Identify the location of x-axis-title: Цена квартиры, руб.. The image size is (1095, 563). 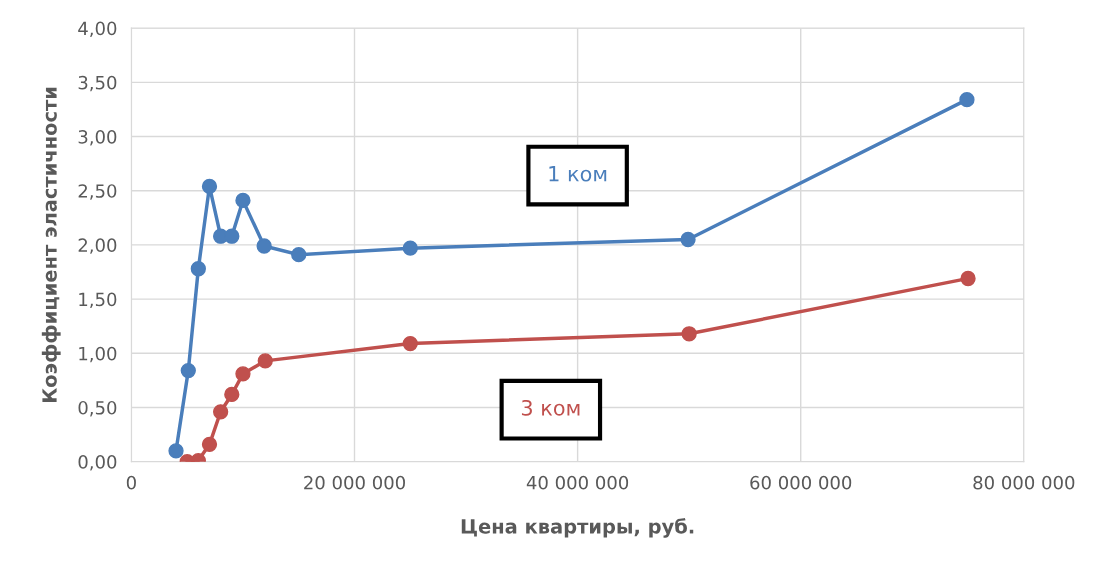
(577, 528).